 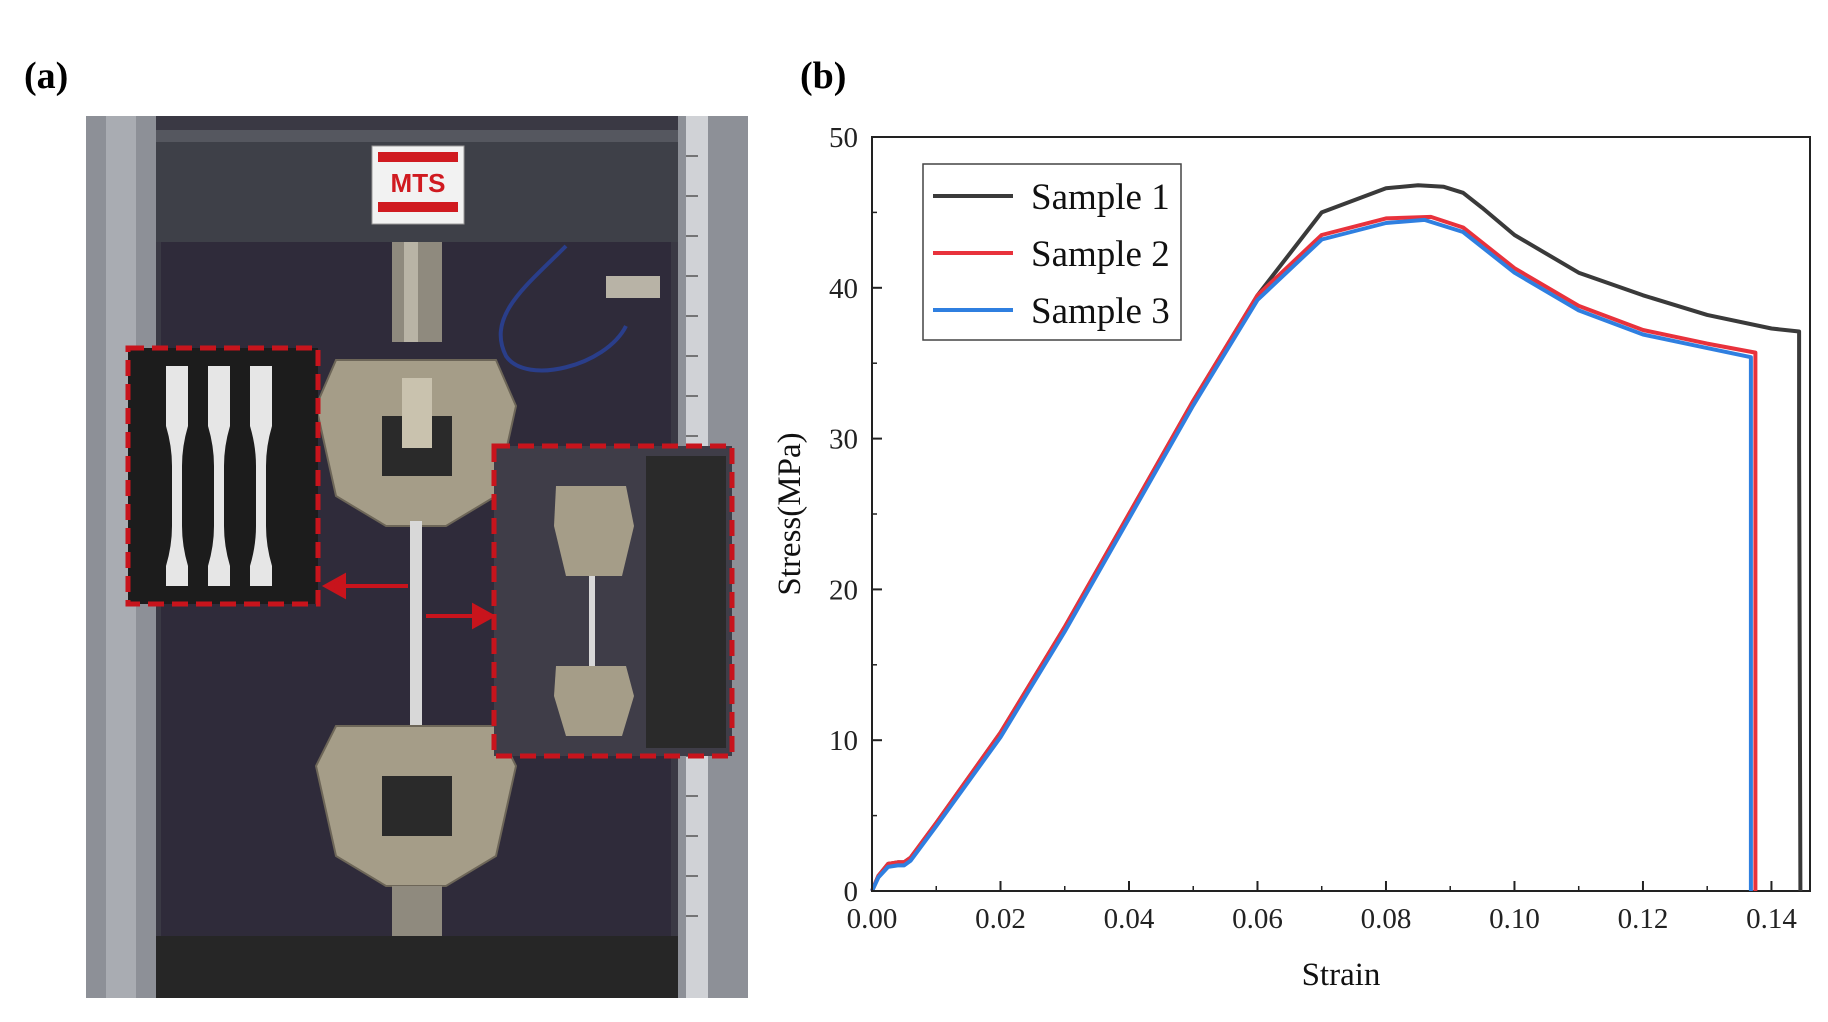 I want to click on y-tick-label: 50, so click(x=843, y=138).